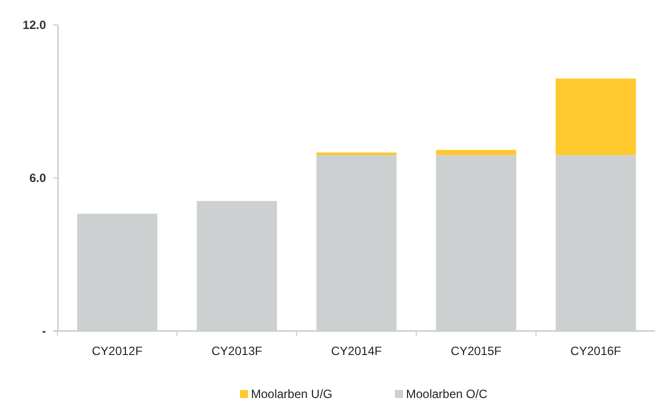 The height and width of the screenshot is (416, 665). What do you see at coordinates (44, 331) in the screenshot?
I see `y-tick-label: -` at bounding box center [44, 331].